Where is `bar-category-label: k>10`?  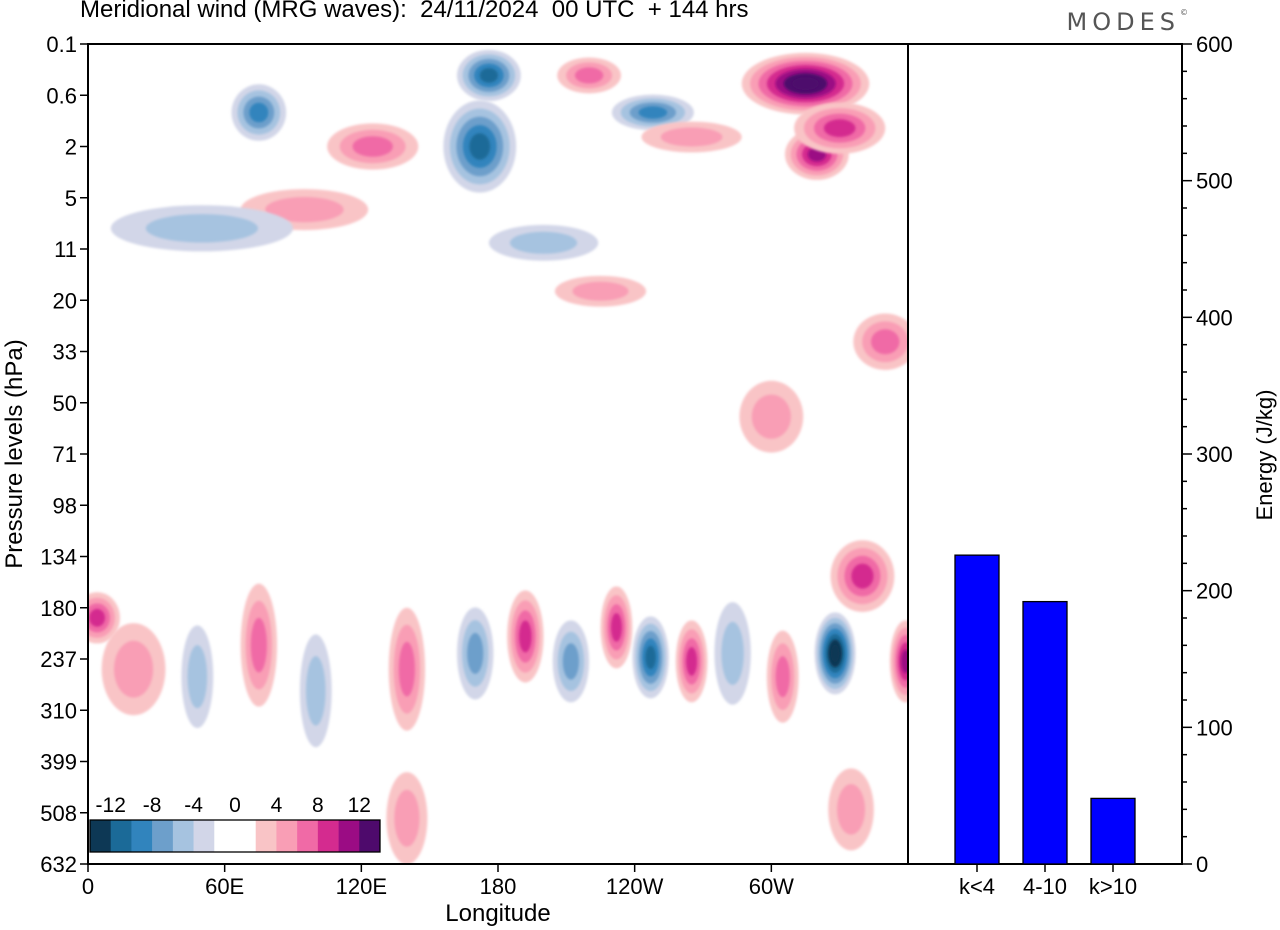 bar-category-label: k>10 is located at coordinates (1113, 886).